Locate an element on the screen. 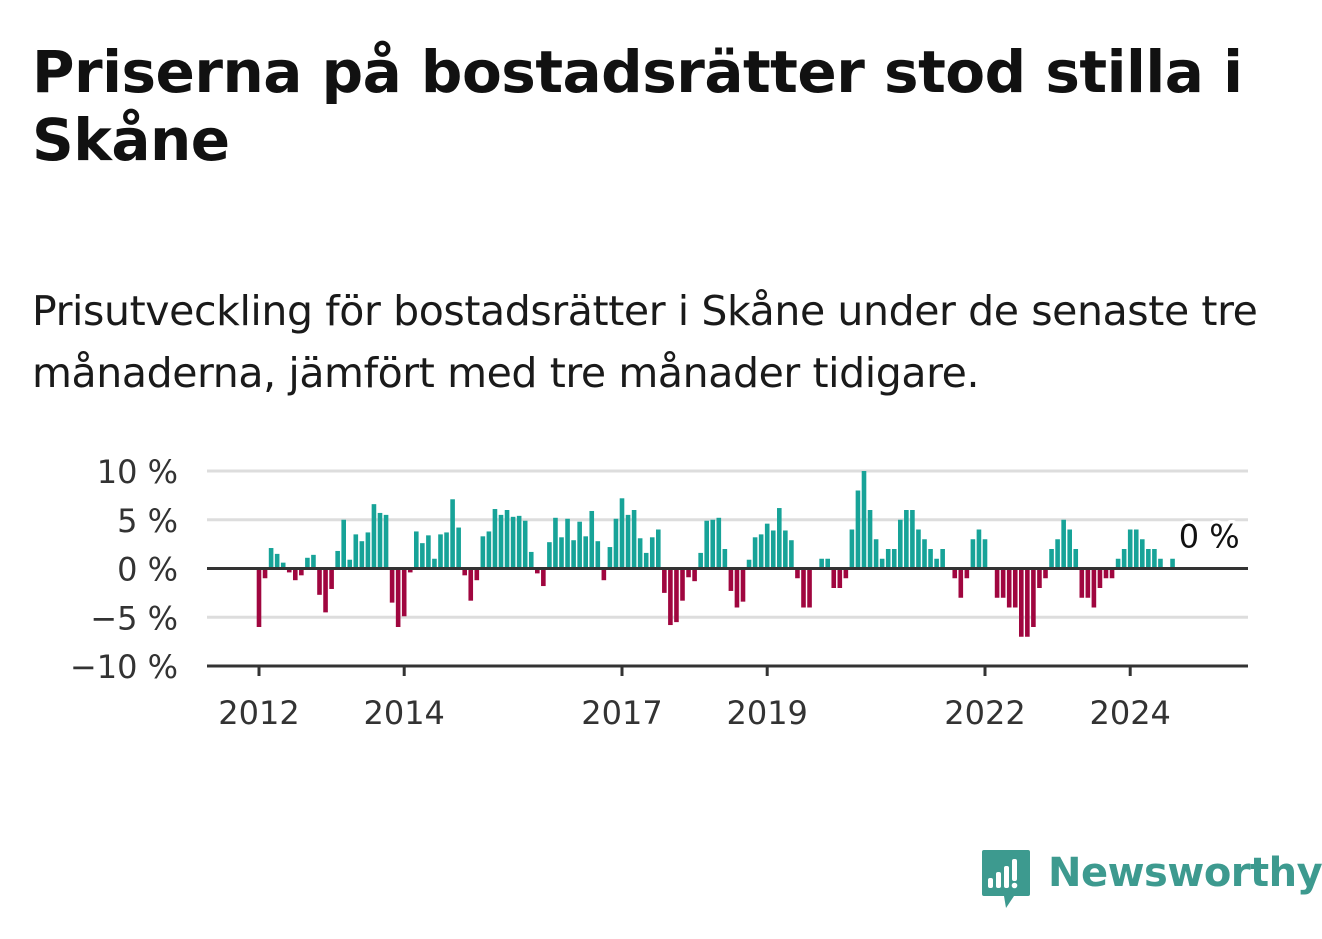 Image resolution: width=1322 pixels, height=939 pixels. y-tick-label: 10 % is located at coordinates (137, 472).